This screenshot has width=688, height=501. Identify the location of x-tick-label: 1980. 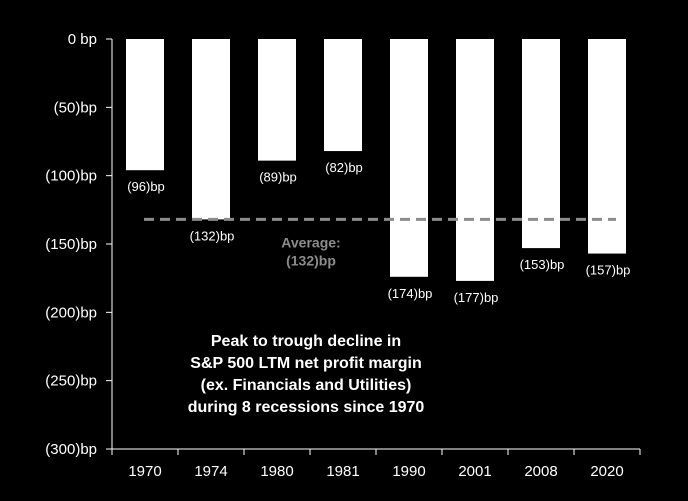
(276, 471).